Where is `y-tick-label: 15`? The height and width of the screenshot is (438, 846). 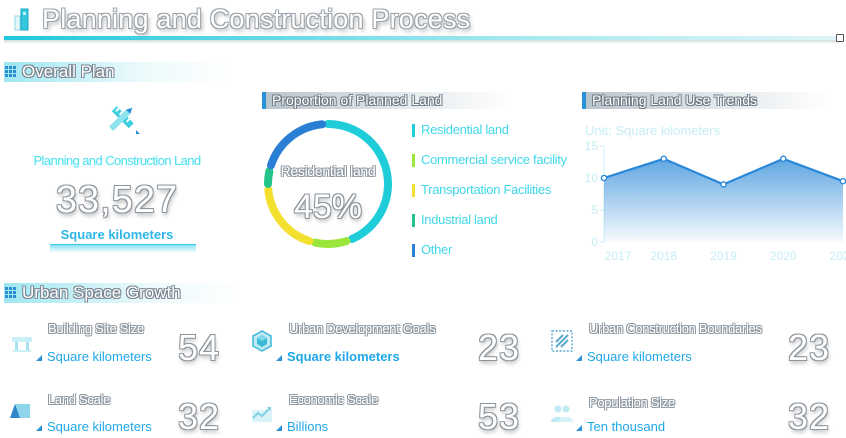 y-tick-label: 15 is located at coordinates (592, 146).